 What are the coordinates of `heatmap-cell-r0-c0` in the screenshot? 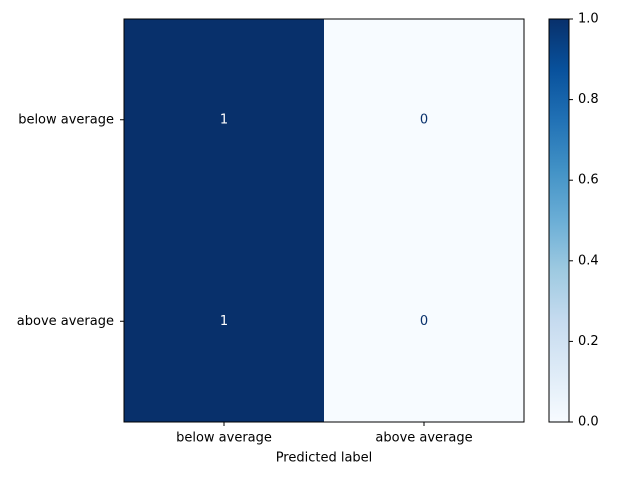 It's located at (224, 120).